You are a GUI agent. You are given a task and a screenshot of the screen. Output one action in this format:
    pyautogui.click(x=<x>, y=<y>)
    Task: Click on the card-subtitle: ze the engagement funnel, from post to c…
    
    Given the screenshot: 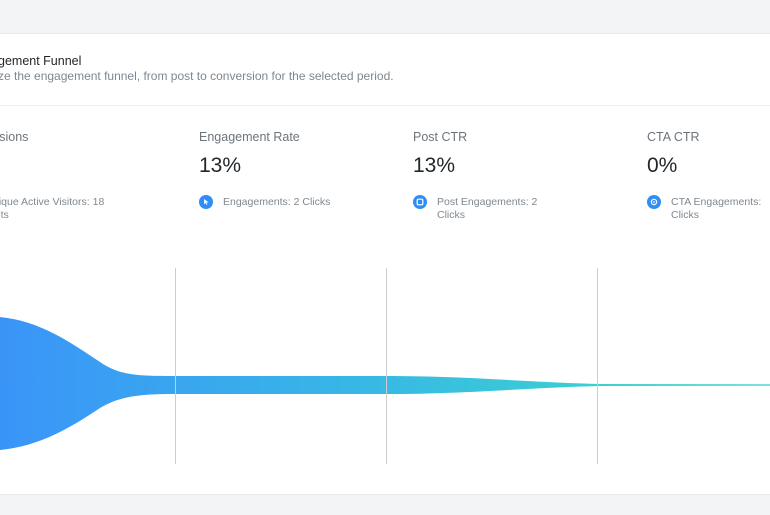 What is the action you would take?
    pyautogui.click(x=197, y=76)
    